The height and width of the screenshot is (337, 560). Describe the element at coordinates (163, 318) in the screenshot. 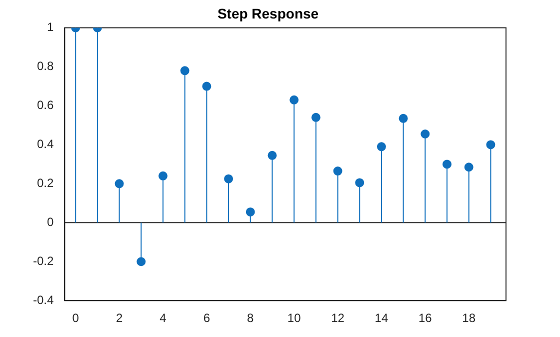

I see `x-tick-label: 4` at that location.